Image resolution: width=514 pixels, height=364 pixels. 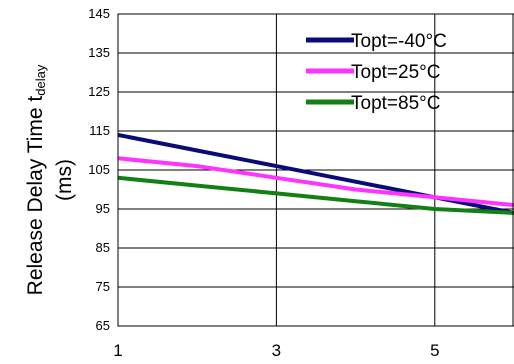 What do you see at coordinates (395, 72) in the screenshot?
I see `legend-label: Topt=25°C` at bounding box center [395, 72].